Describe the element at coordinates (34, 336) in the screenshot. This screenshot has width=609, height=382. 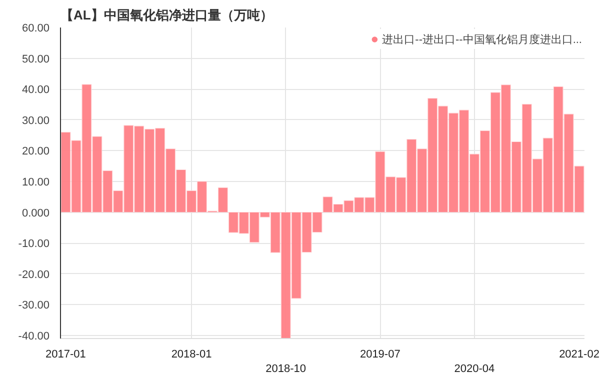
I see `y-tick-label: -40.00` at that location.